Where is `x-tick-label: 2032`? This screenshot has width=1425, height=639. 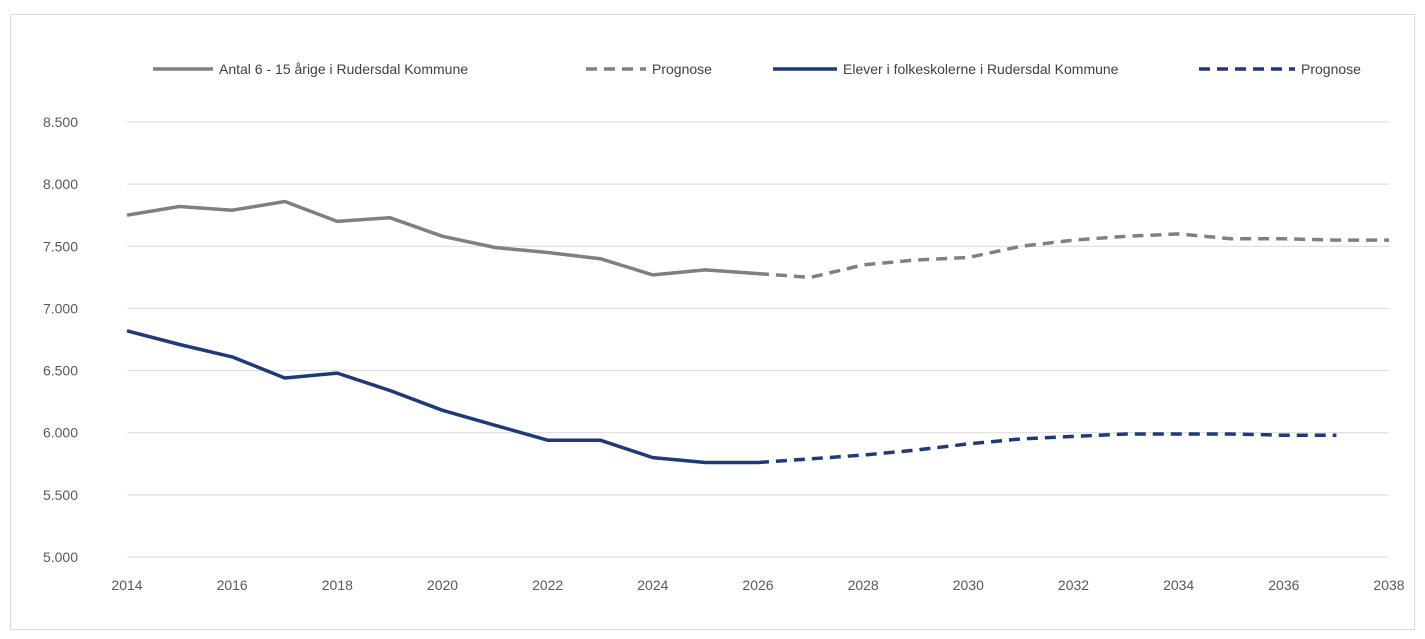 x-tick-label: 2032 is located at coordinates (1073, 585).